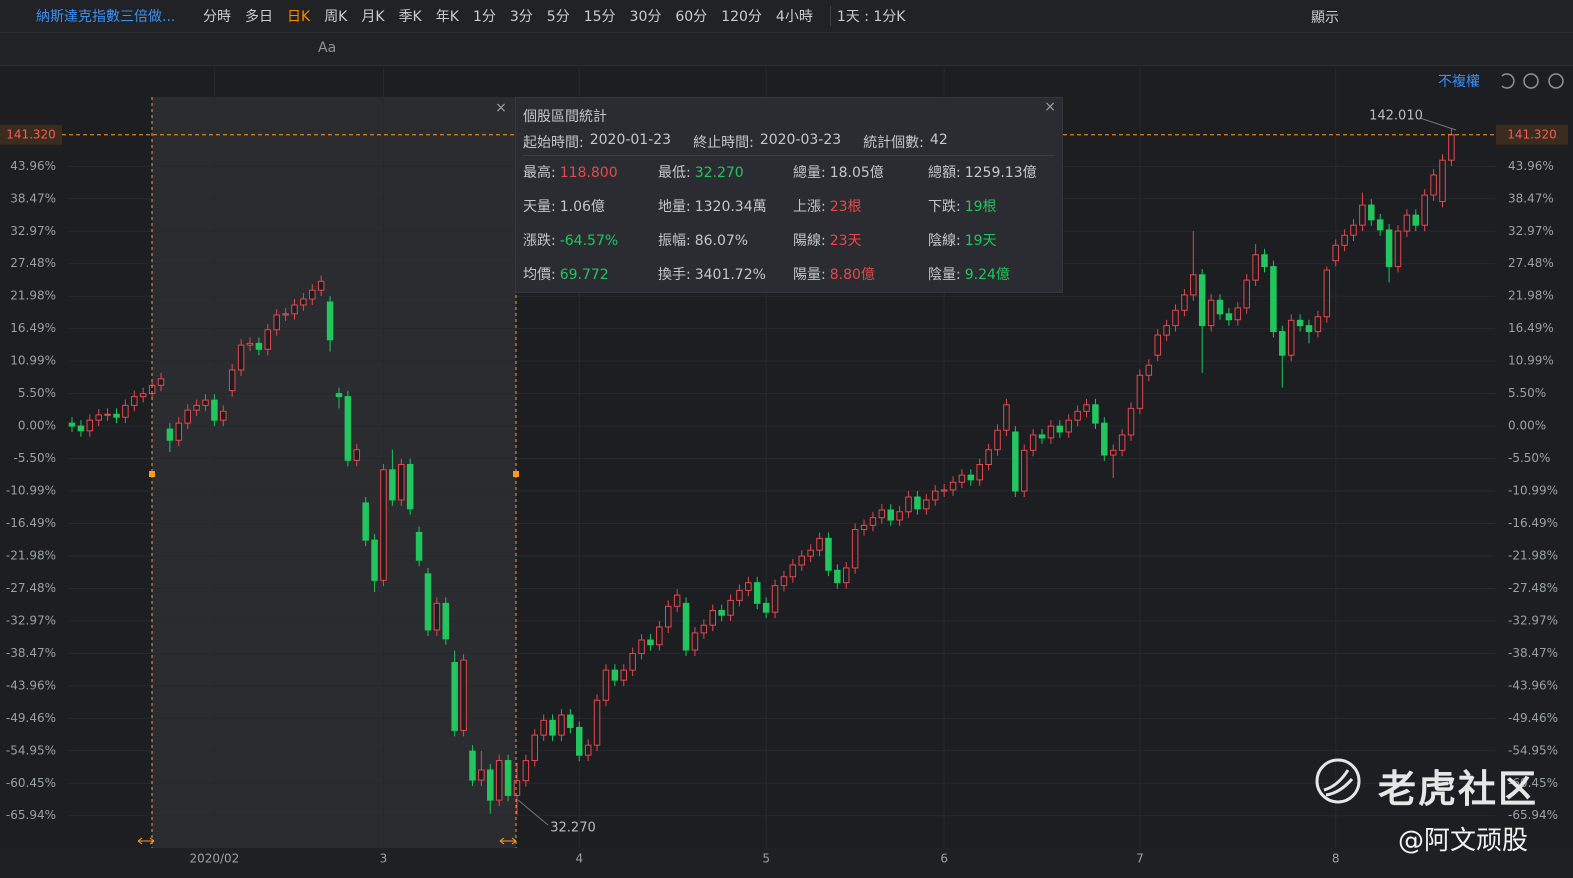 The image size is (1573, 878). I want to click on stats-label: 均價:, so click(539, 275).